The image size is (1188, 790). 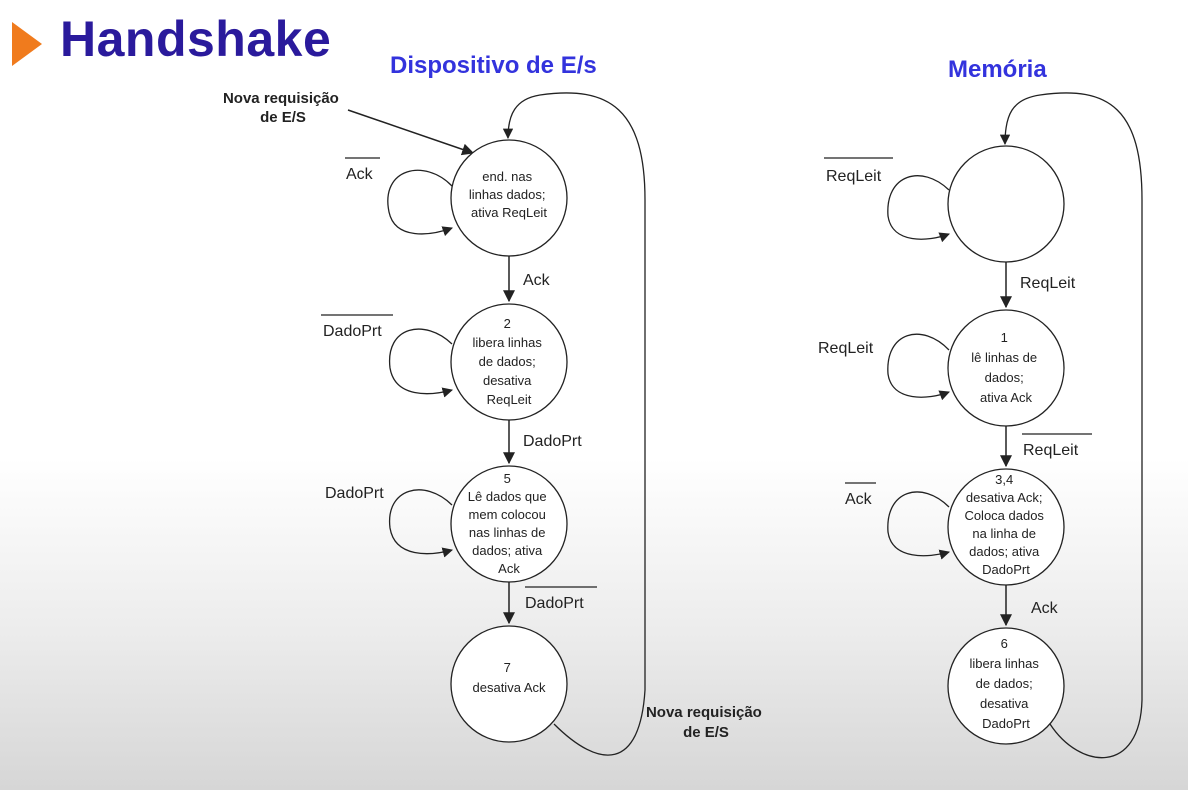 What do you see at coordinates (352, 331) in the screenshot?
I see `device-self-loop-2-label: DadoPrt` at bounding box center [352, 331].